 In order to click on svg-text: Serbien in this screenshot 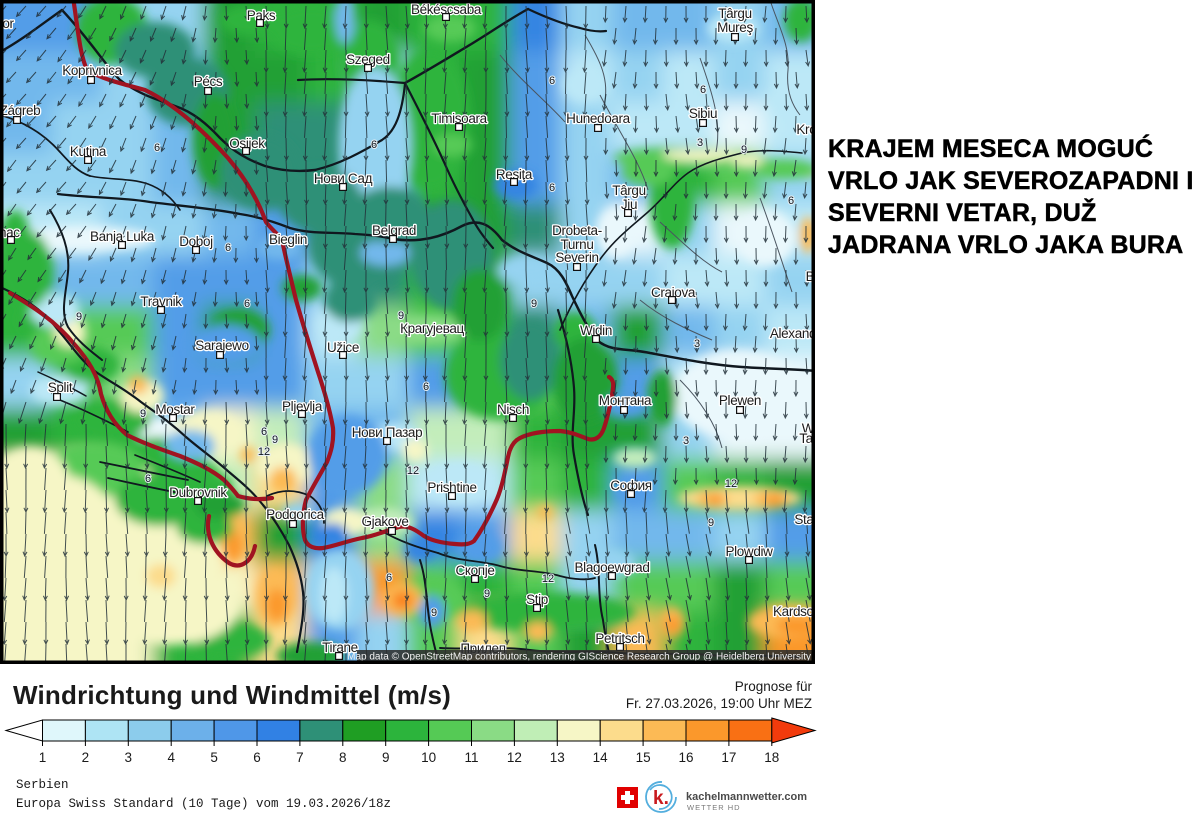, I will do `click(42, 785)`.